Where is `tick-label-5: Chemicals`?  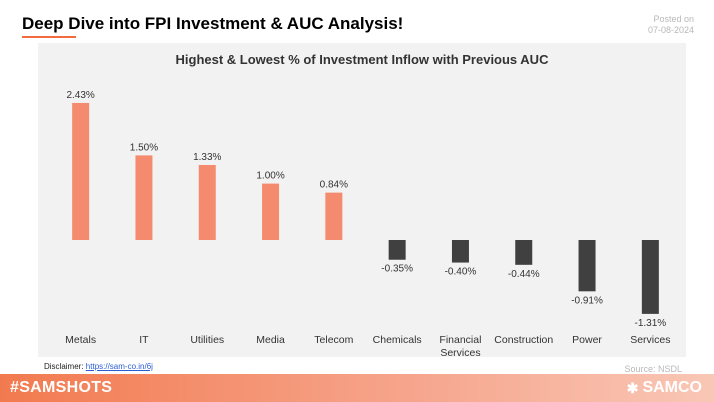
tick-label-5: Chemicals is located at coordinates (397, 340).